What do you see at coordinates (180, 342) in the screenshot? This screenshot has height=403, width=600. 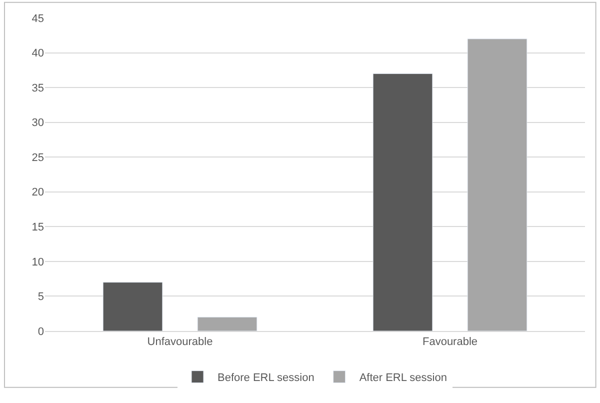 I see `x-tick-label: Unfavourable` at bounding box center [180, 342].